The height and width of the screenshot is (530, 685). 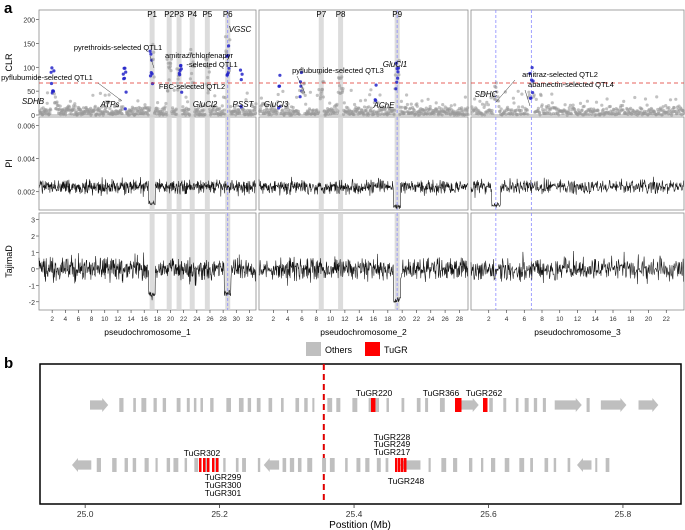 I want to click on x-tick-label: 26, so click(x=210, y=319).